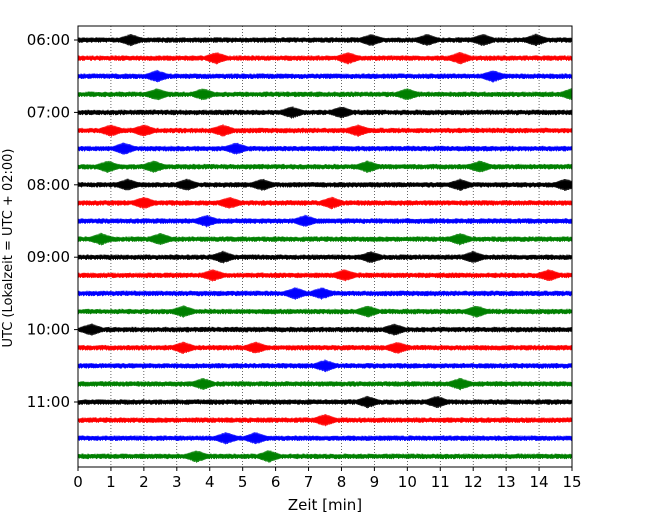 Image resolution: width=650 pixels, height=520 pixels. What do you see at coordinates (506, 482) in the screenshot?
I see `x-tick-label: 13` at bounding box center [506, 482].